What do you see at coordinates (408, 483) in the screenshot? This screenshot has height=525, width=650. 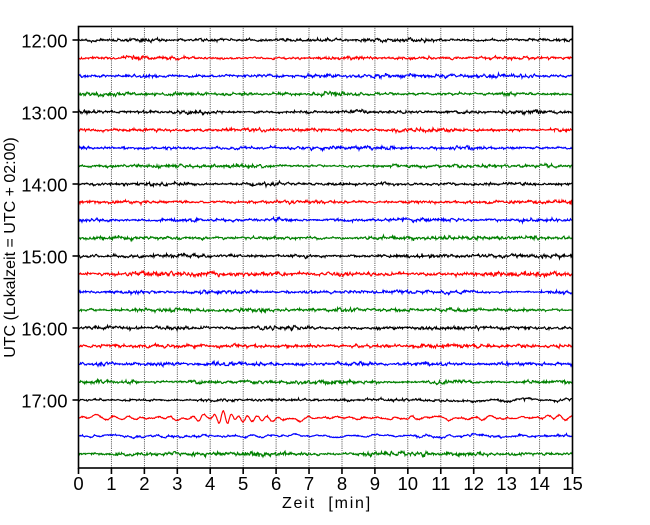 I see `svg-text: 10` at bounding box center [408, 483].